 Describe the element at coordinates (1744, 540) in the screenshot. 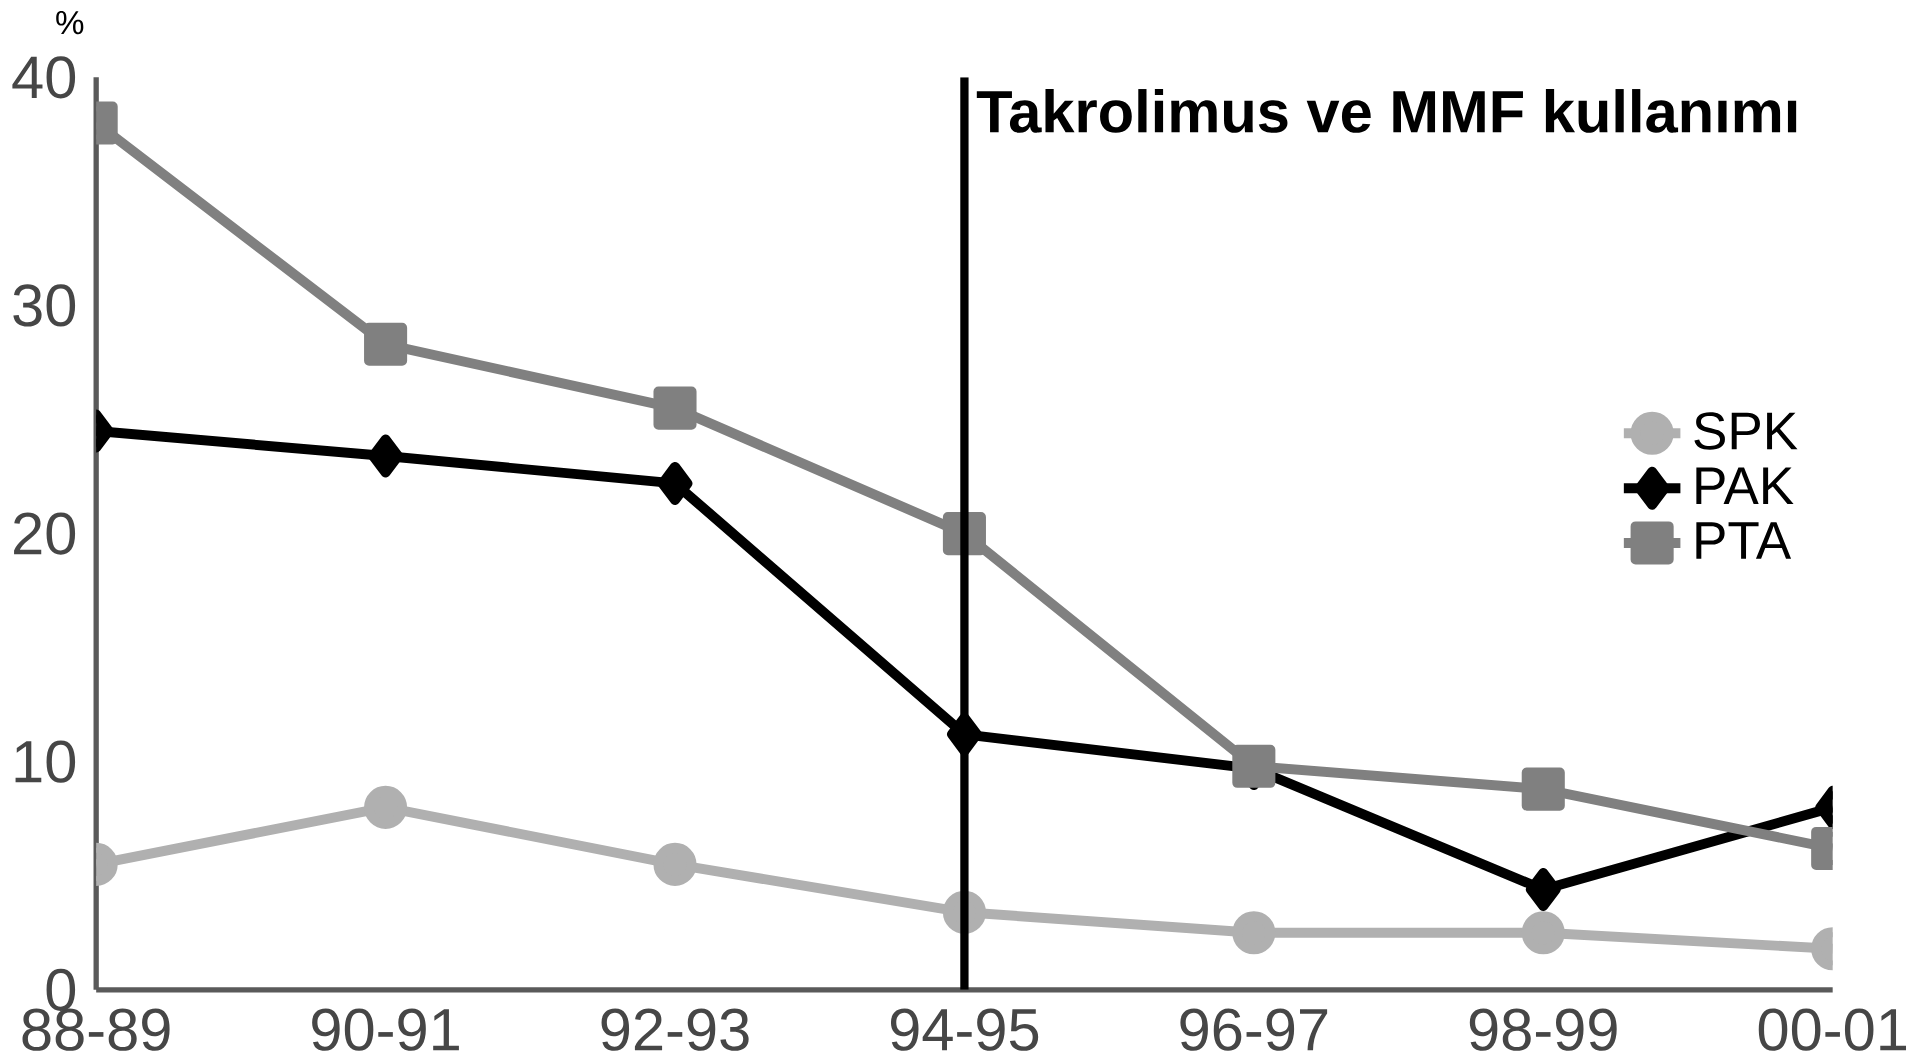

I see `legend-label: PTA` at that location.